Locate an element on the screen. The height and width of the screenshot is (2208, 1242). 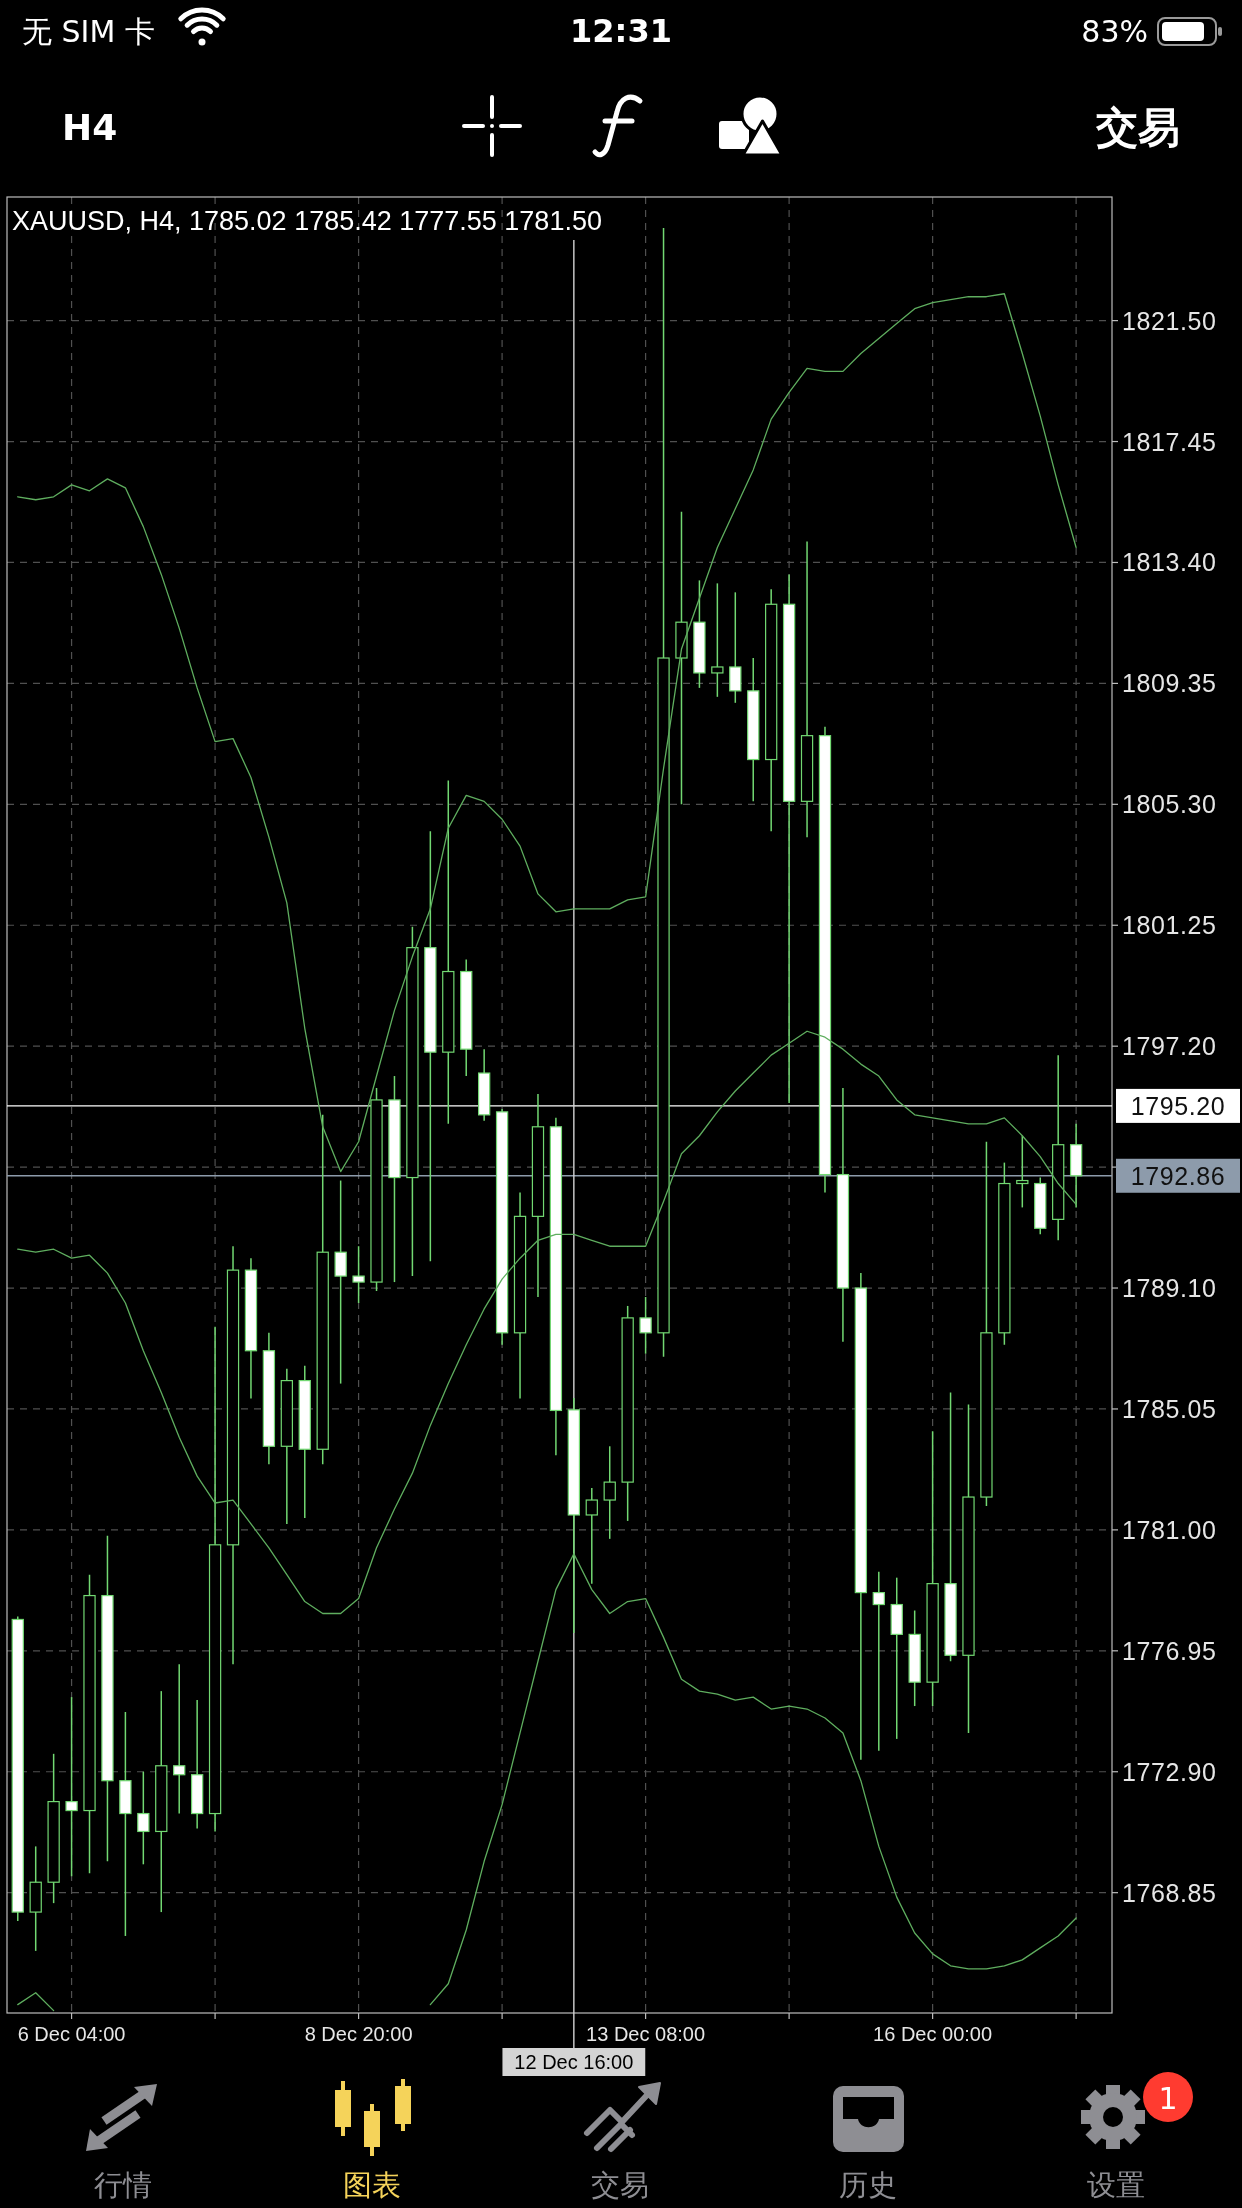
y-tick-label: 1772.90 is located at coordinates (1169, 1771).